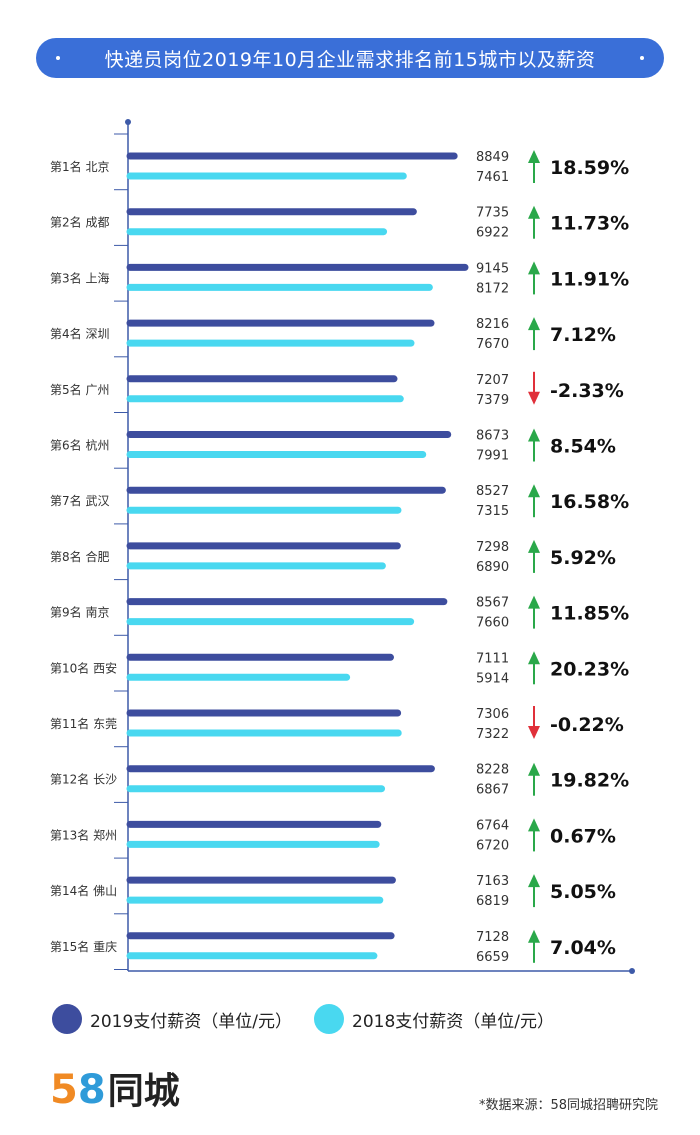 The height and width of the screenshot is (1135, 700). I want to click on legend-swatch-2018, so click(329, 1019).